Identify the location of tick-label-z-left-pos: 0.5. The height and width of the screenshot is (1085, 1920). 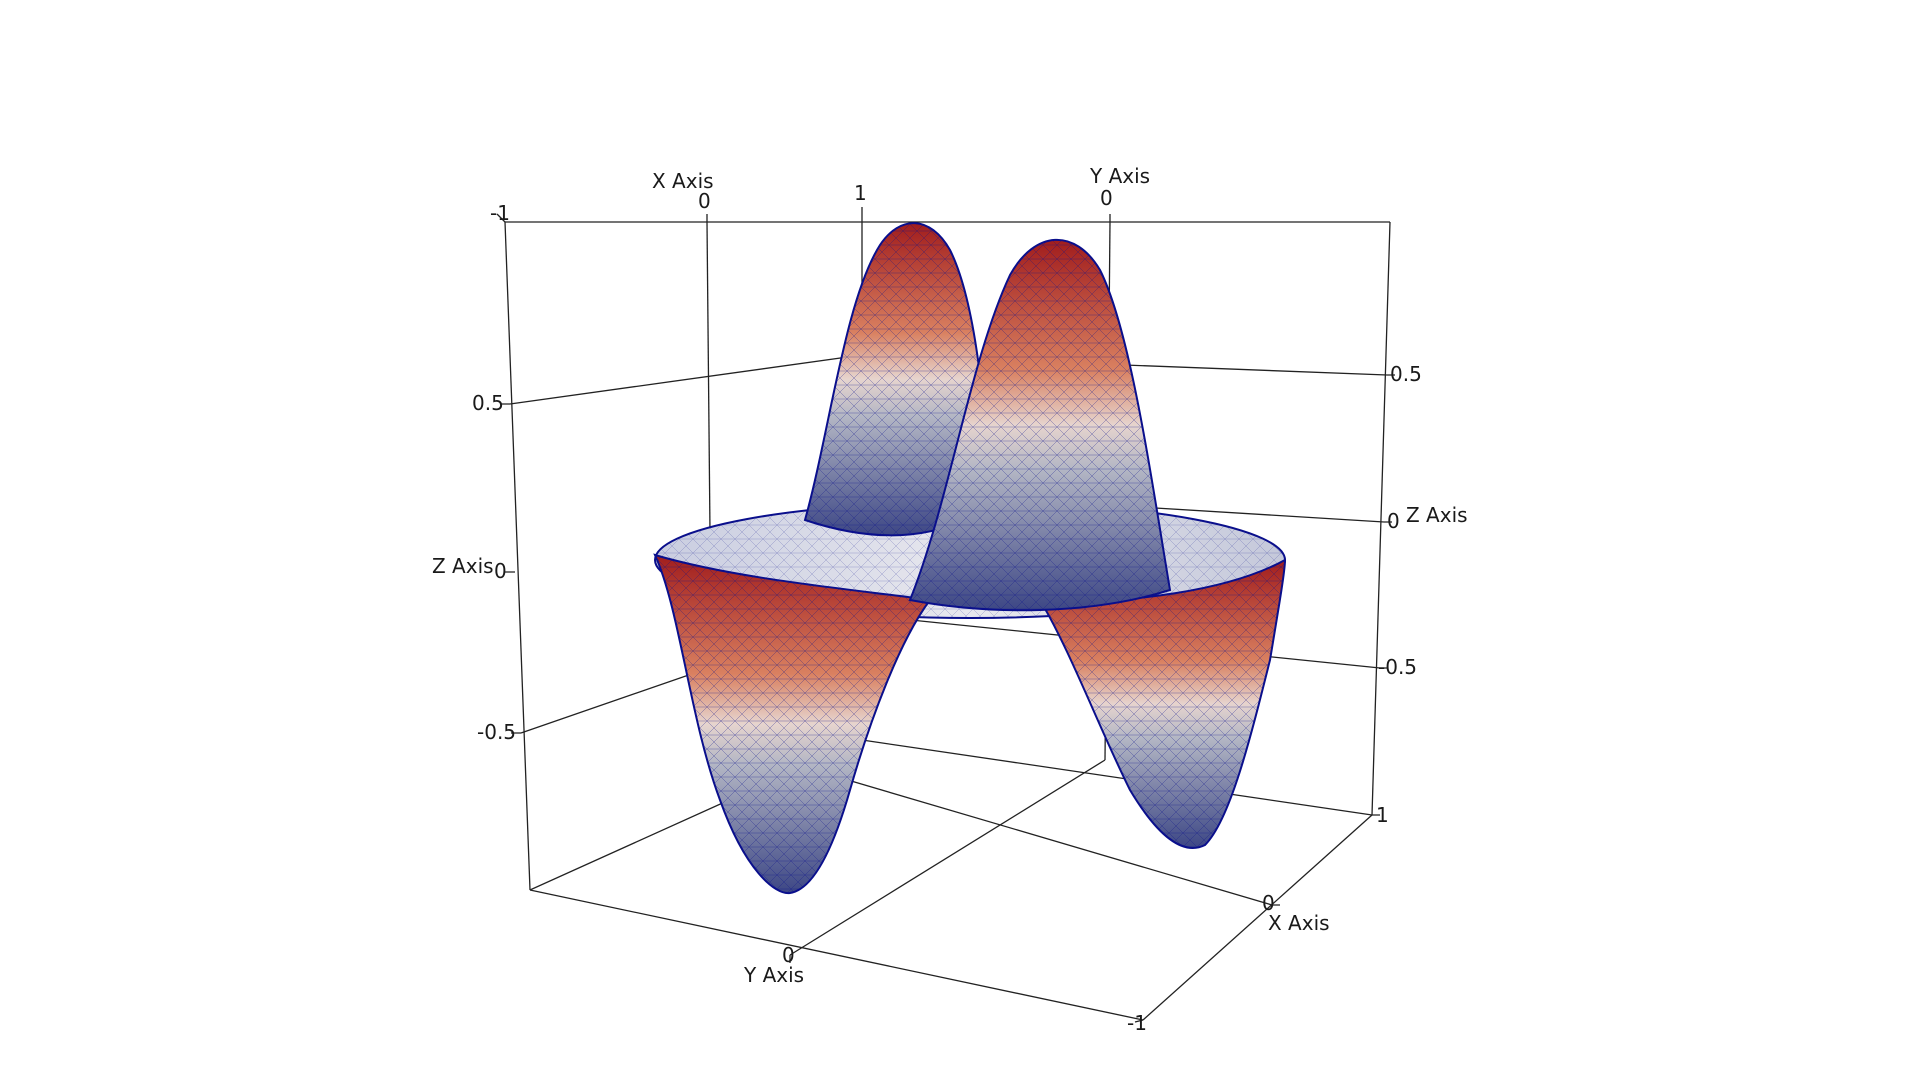
(488, 403).